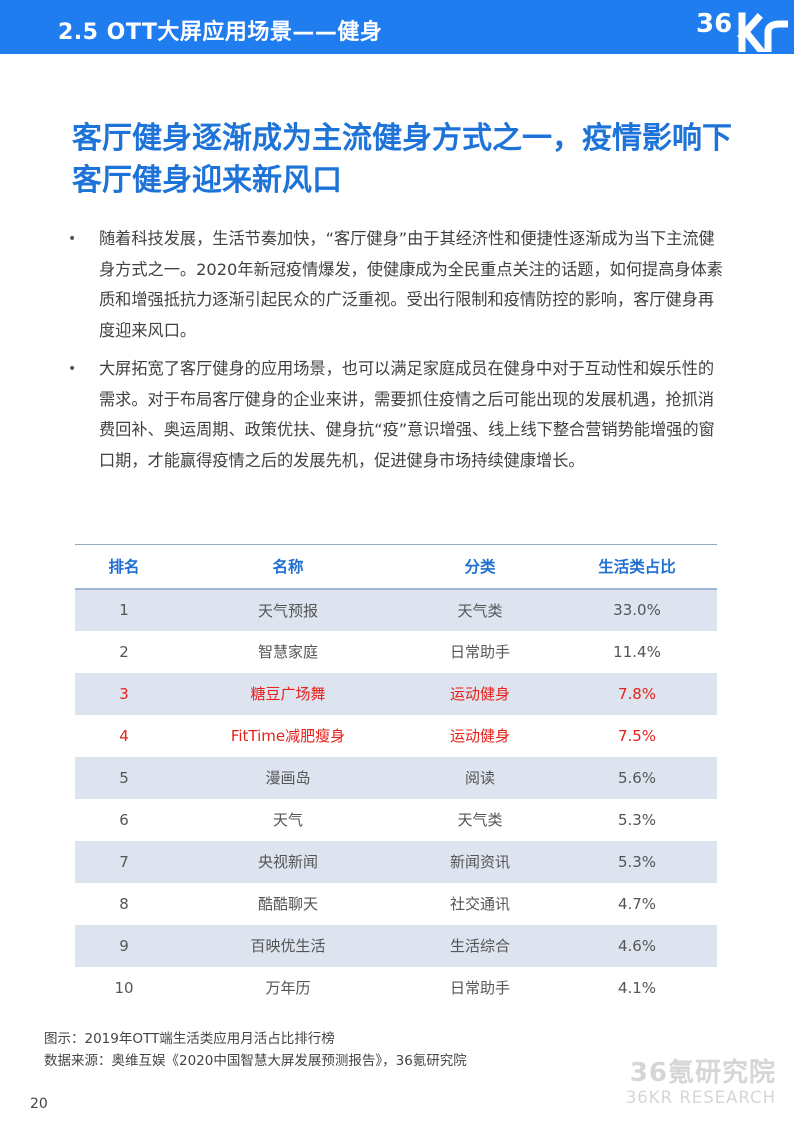 The image size is (794, 1123). I want to click on cell-share: 11.4%, so click(637, 651).